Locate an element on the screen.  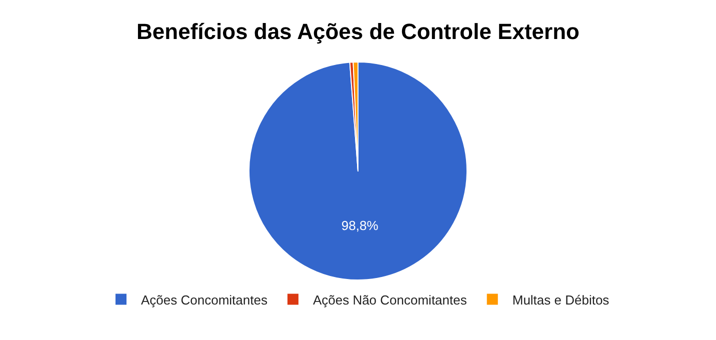
legend-label: Ações Concomitantes is located at coordinates (204, 300).